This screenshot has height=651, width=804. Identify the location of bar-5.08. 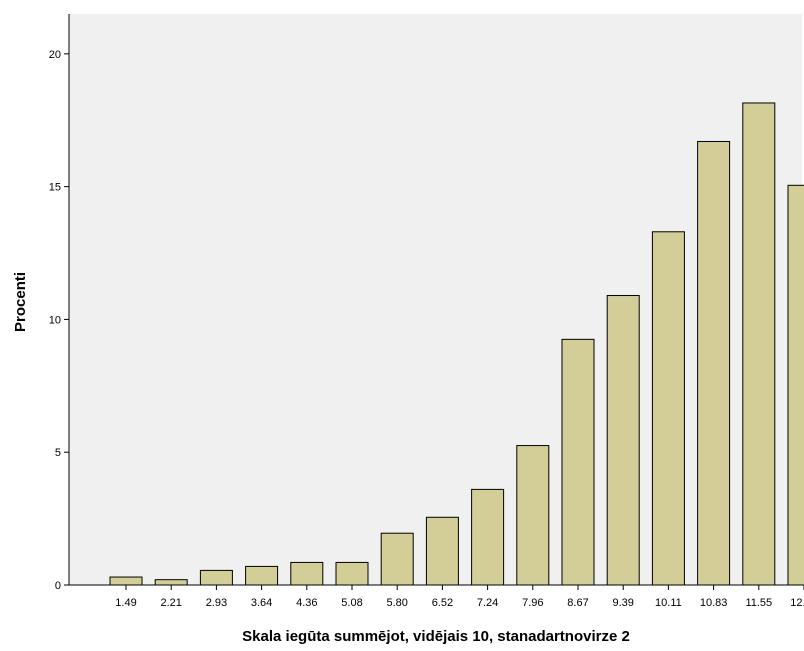
(352, 573).